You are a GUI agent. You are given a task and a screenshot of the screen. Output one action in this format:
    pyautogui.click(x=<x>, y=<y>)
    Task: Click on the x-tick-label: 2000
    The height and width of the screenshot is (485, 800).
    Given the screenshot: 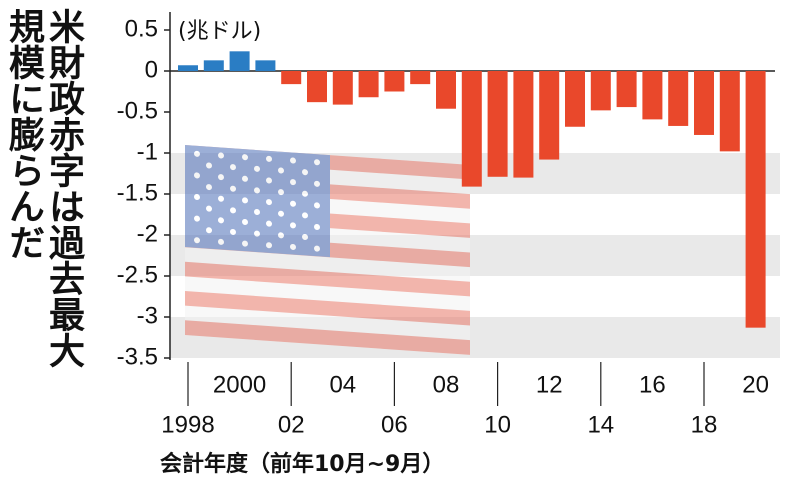 What is the action you would take?
    pyautogui.click(x=239, y=384)
    